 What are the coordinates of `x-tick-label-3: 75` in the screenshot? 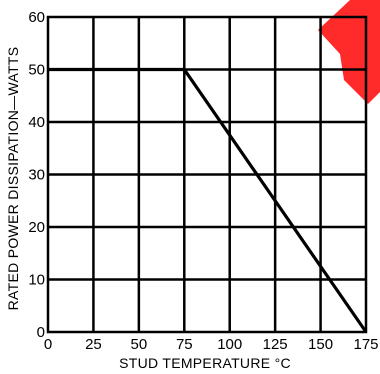 It's located at (184, 344).